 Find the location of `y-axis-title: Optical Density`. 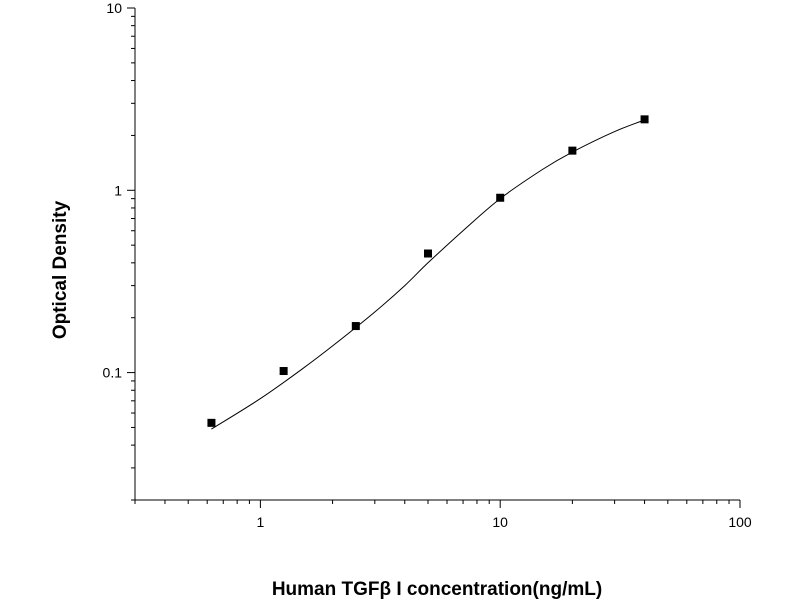

y-axis-title: Optical Density is located at coordinates (60, 269).